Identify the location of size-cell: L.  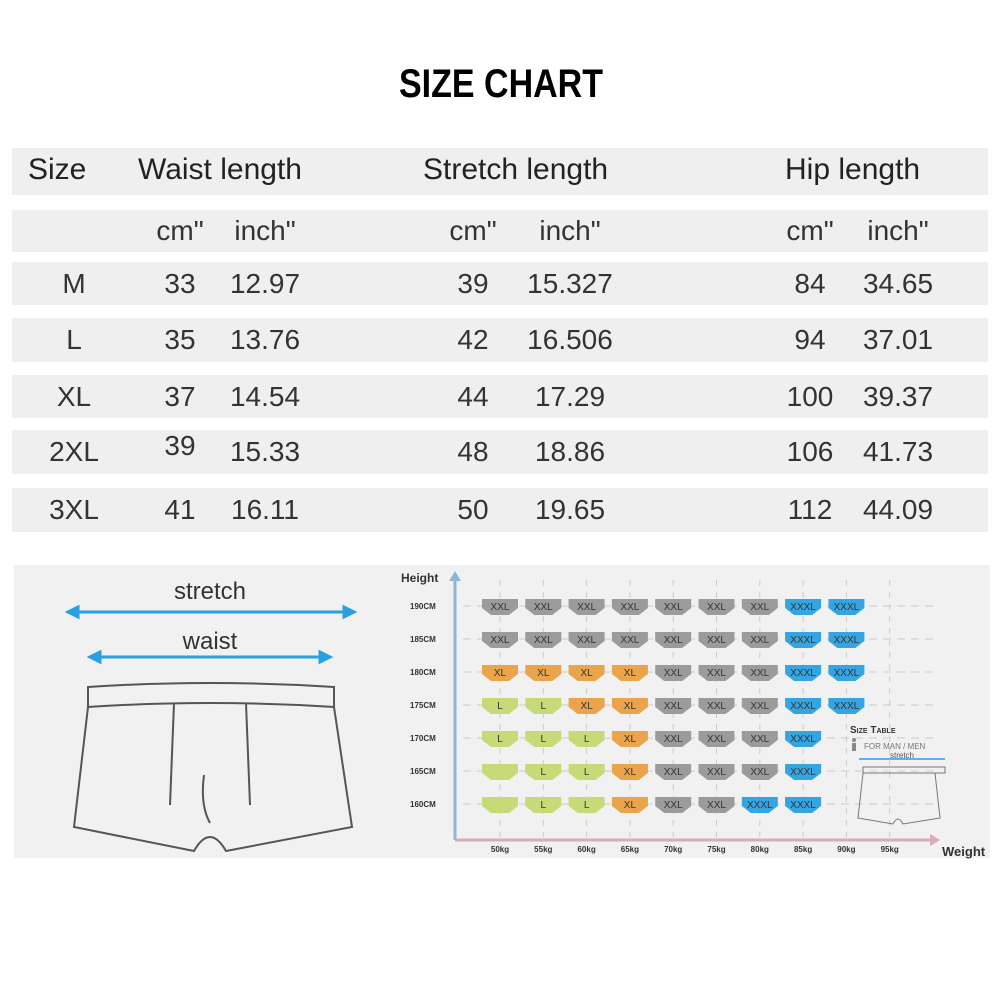
(74, 339).